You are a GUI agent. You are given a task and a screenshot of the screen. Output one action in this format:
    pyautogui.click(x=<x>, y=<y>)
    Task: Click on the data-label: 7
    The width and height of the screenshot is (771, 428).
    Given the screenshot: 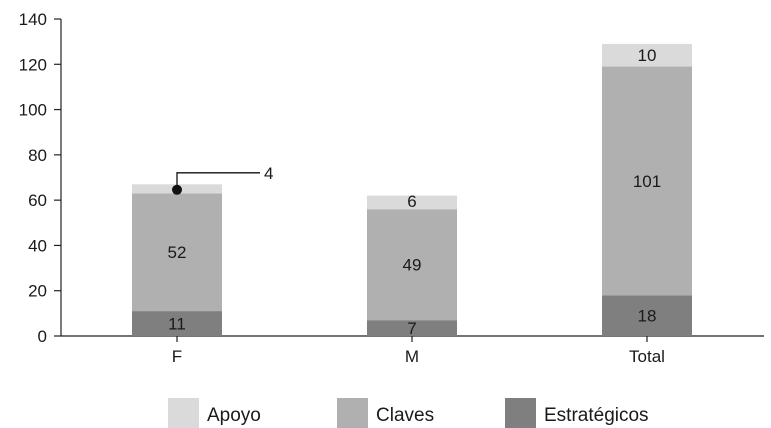 What is the action you would take?
    pyautogui.click(x=411, y=328)
    